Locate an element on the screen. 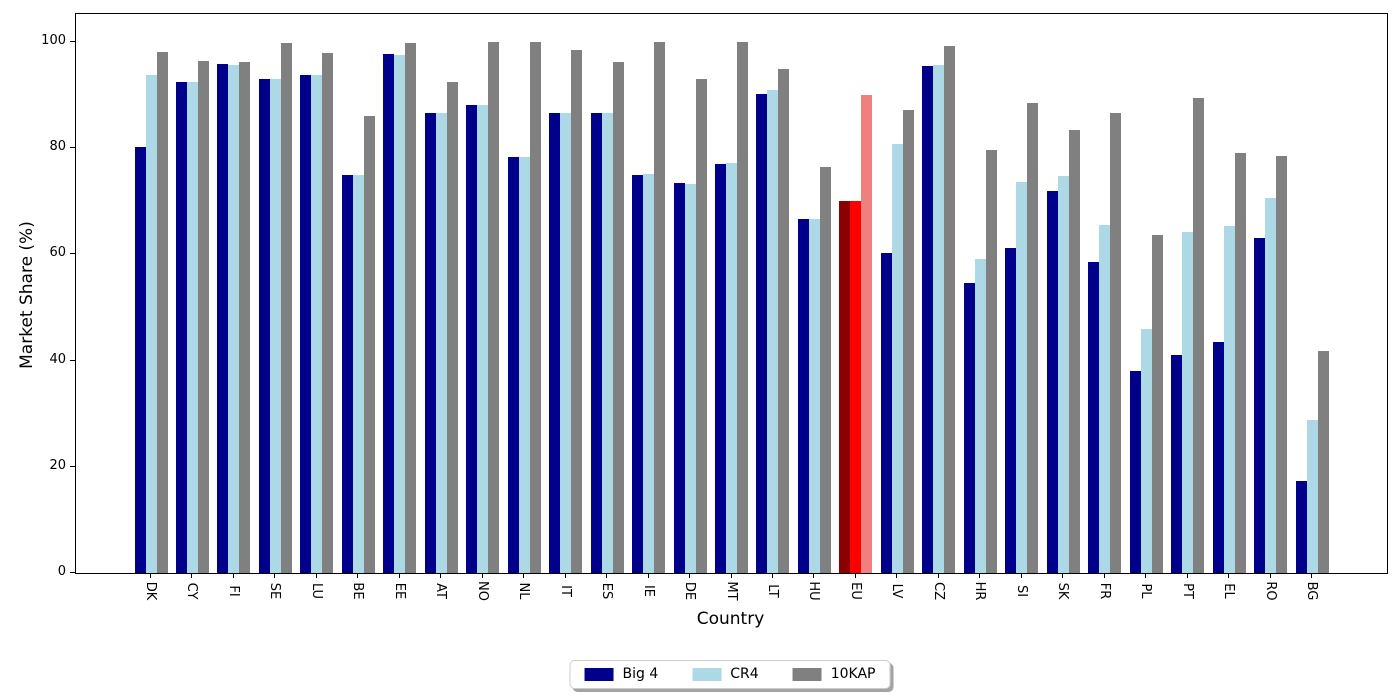 The width and height of the screenshot is (1400, 700). bar-AT-cr4 is located at coordinates (441, 342).